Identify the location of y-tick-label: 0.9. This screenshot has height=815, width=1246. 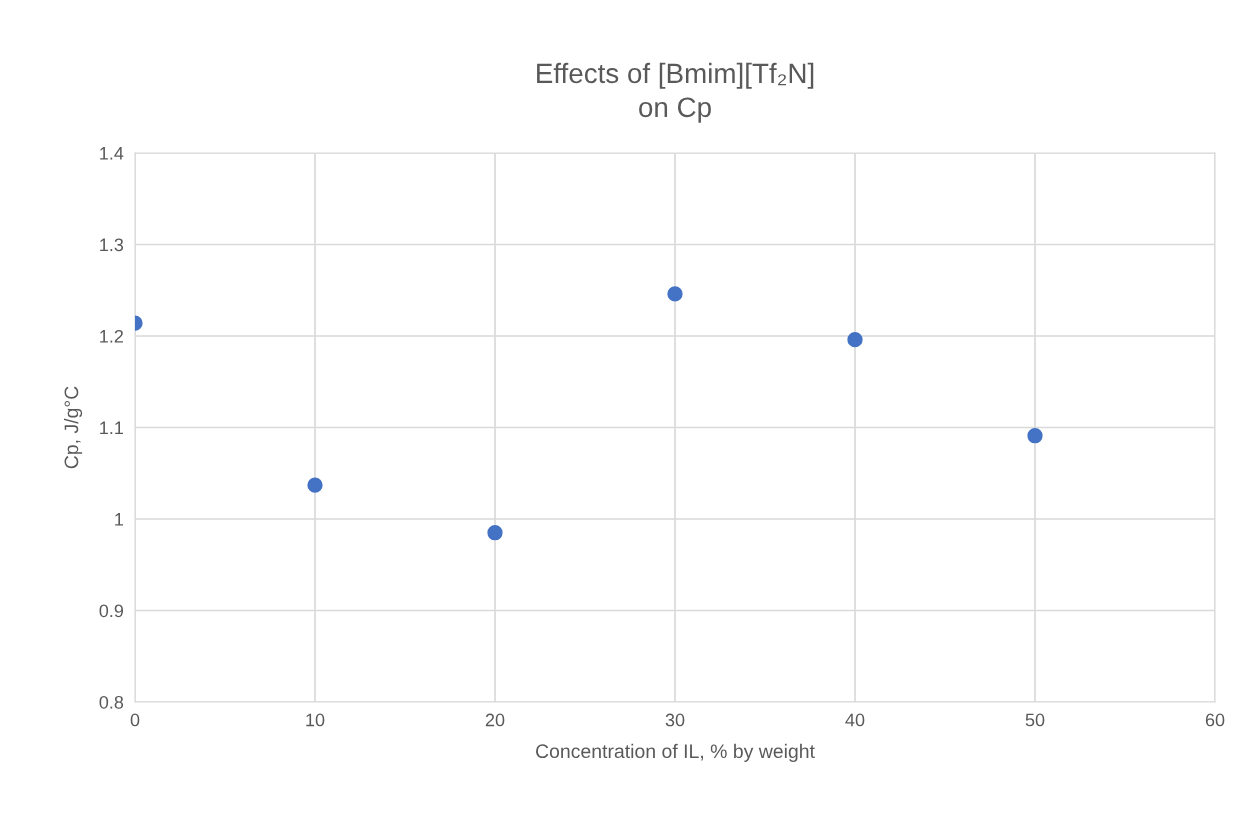
(111, 611).